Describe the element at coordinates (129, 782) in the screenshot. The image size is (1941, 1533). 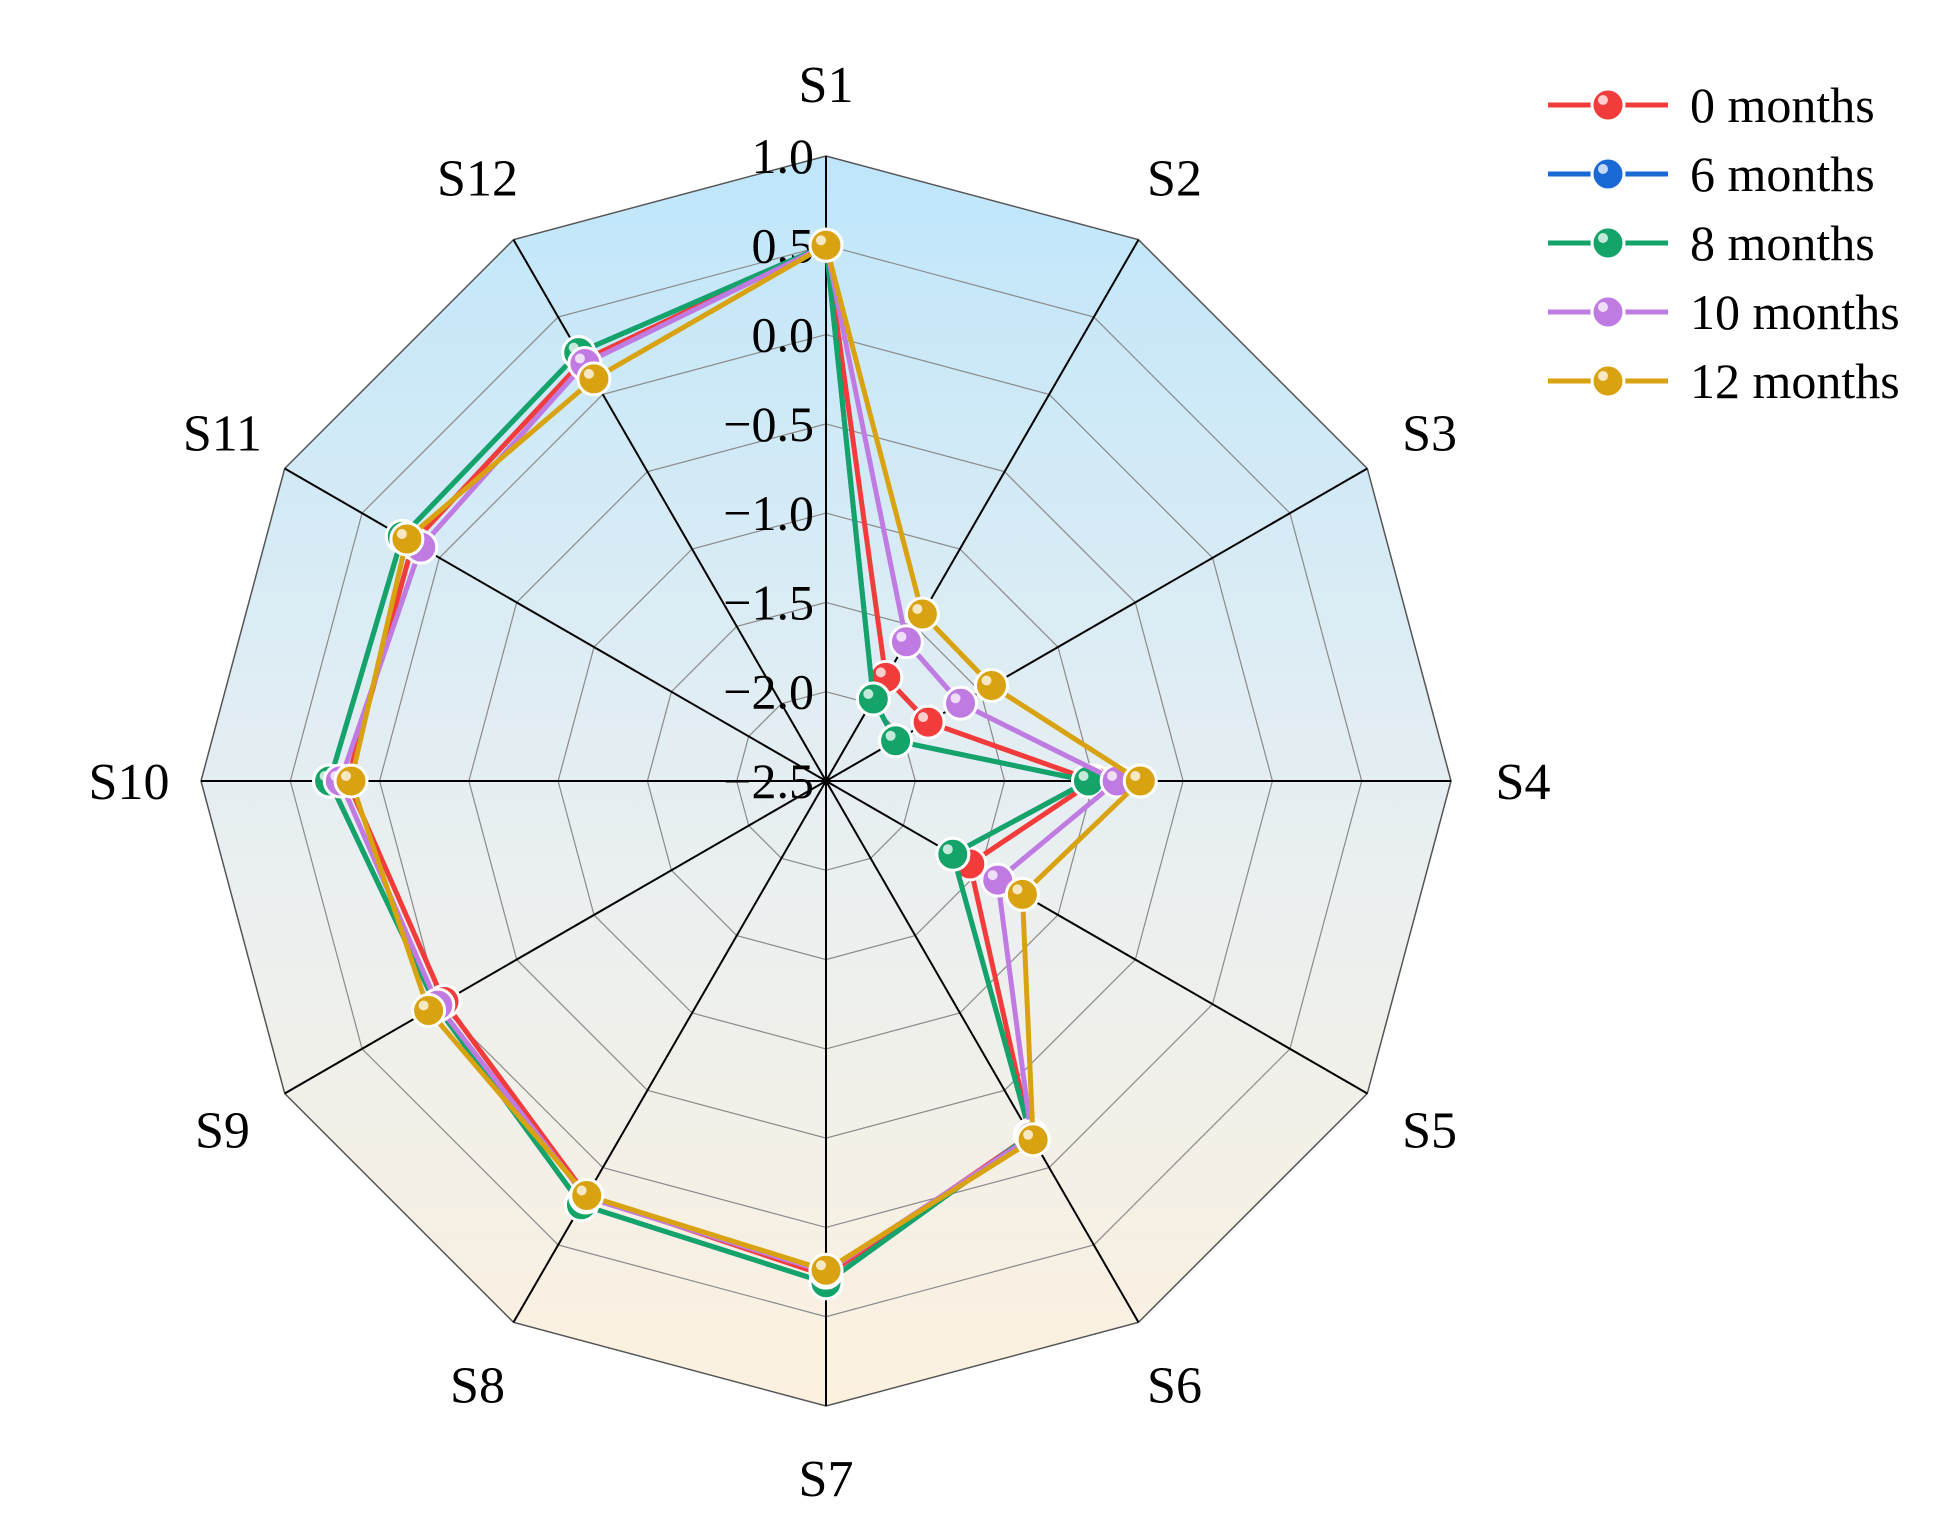
I see `axis-label-s10: S10` at that location.